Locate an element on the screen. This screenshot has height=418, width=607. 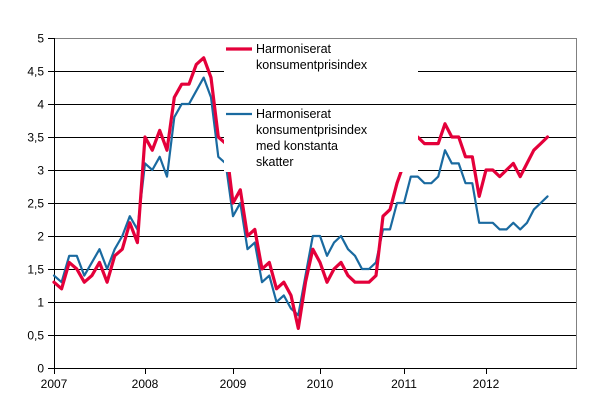
legend-item-hicp: Harmoniserat konsumentprisindex is located at coordinates (321, 58).